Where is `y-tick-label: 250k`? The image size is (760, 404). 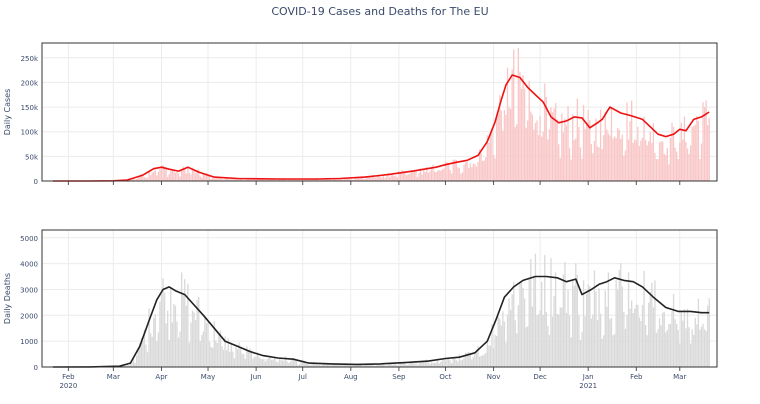
y-tick-label: 250k is located at coordinates (30, 59).